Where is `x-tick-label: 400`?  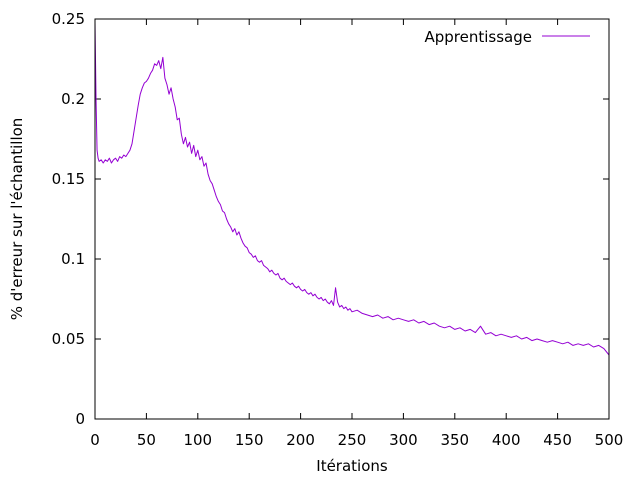 x-tick-label: 400 is located at coordinates (506, 440).